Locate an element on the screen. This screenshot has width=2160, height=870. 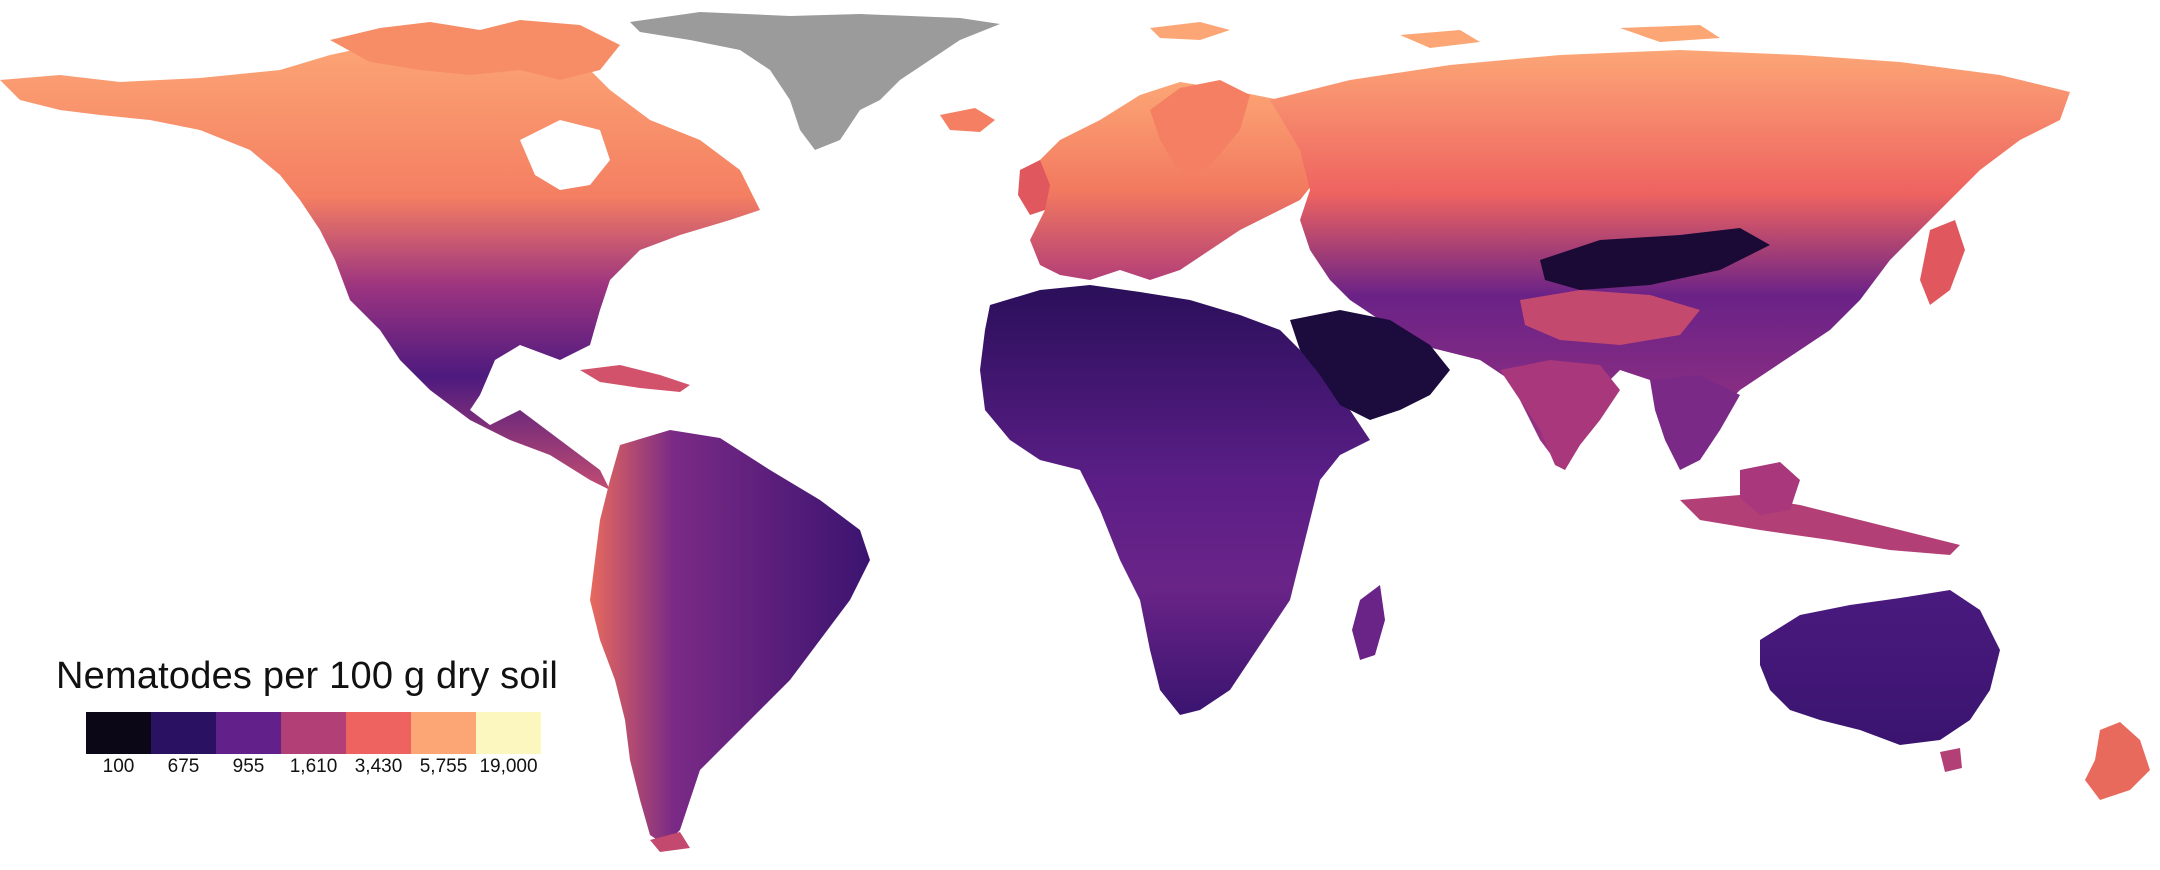
legend-label: 675 is located at coordinates (183, 766).